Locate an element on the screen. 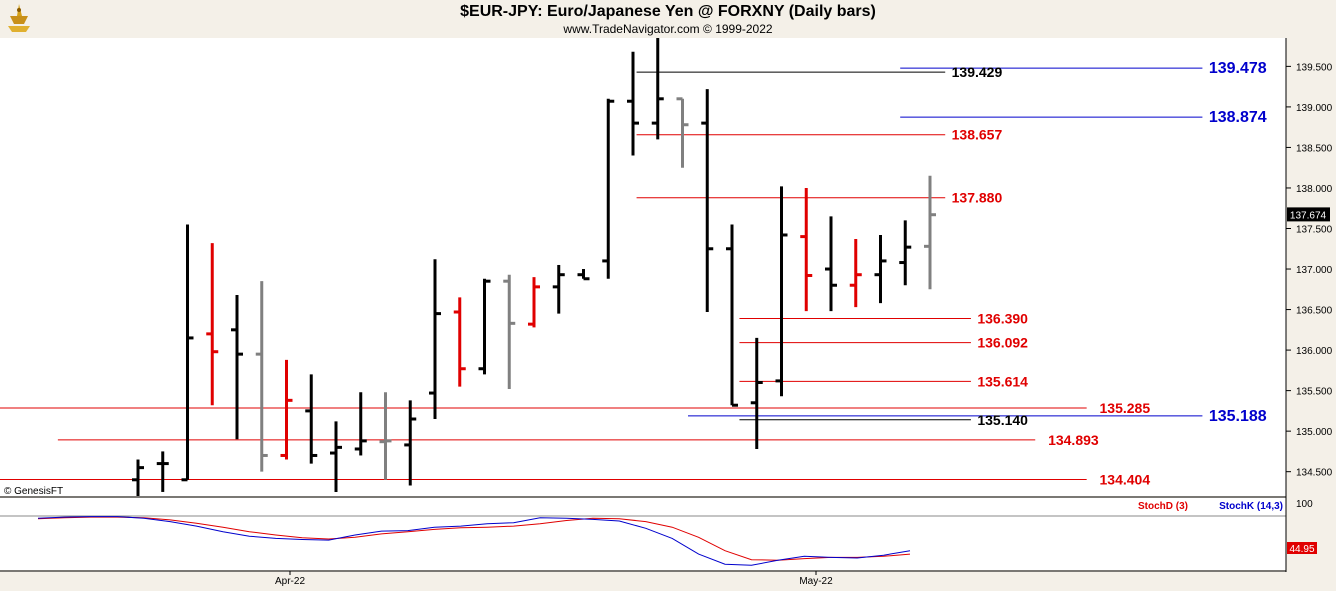 Image resolution: width=1336 pixels, height=591 pixels. date-axis: Apr-22 May-22 is located at coordinates (554, 579).